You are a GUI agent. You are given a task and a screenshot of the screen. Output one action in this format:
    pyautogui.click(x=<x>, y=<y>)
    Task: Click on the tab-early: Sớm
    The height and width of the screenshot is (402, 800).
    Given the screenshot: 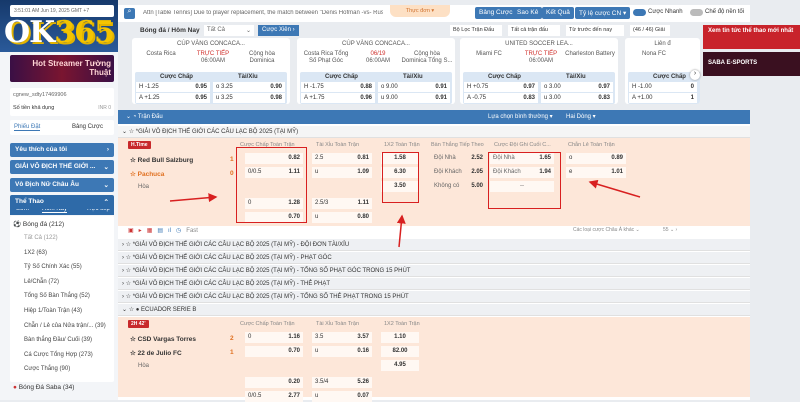 What is the action you would take?
    pyautogui.click(x=22, y=209)
    